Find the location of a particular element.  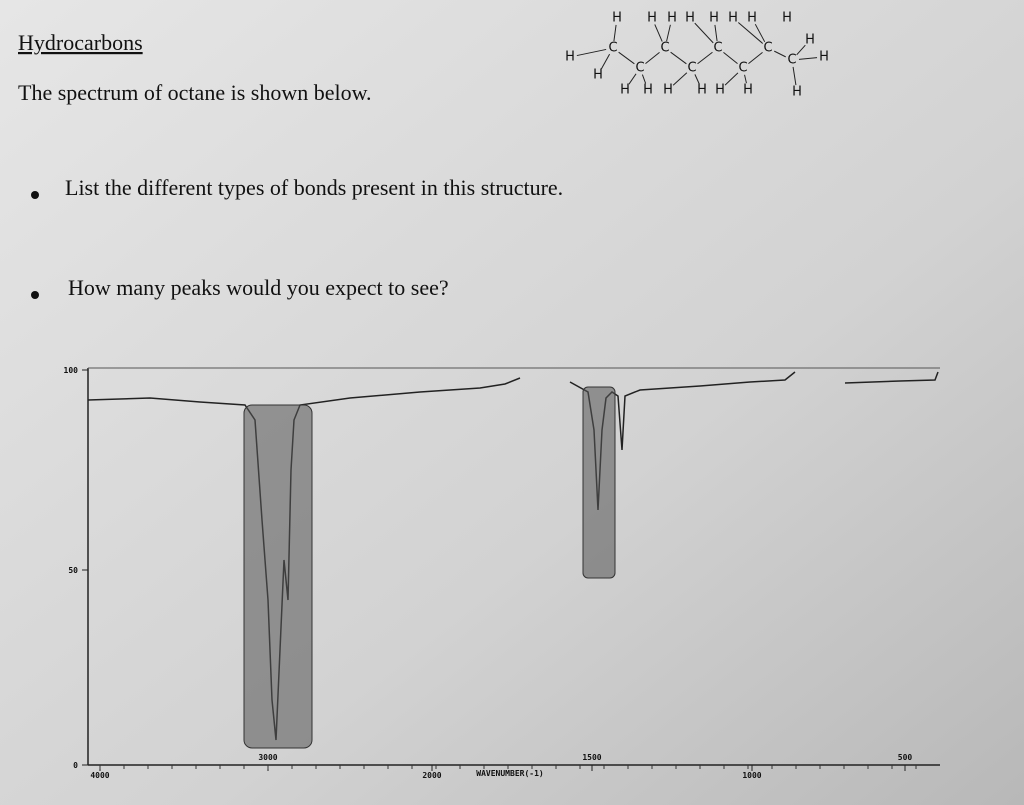

x-tick-label: 2000 is located at coordinates (431, 775).